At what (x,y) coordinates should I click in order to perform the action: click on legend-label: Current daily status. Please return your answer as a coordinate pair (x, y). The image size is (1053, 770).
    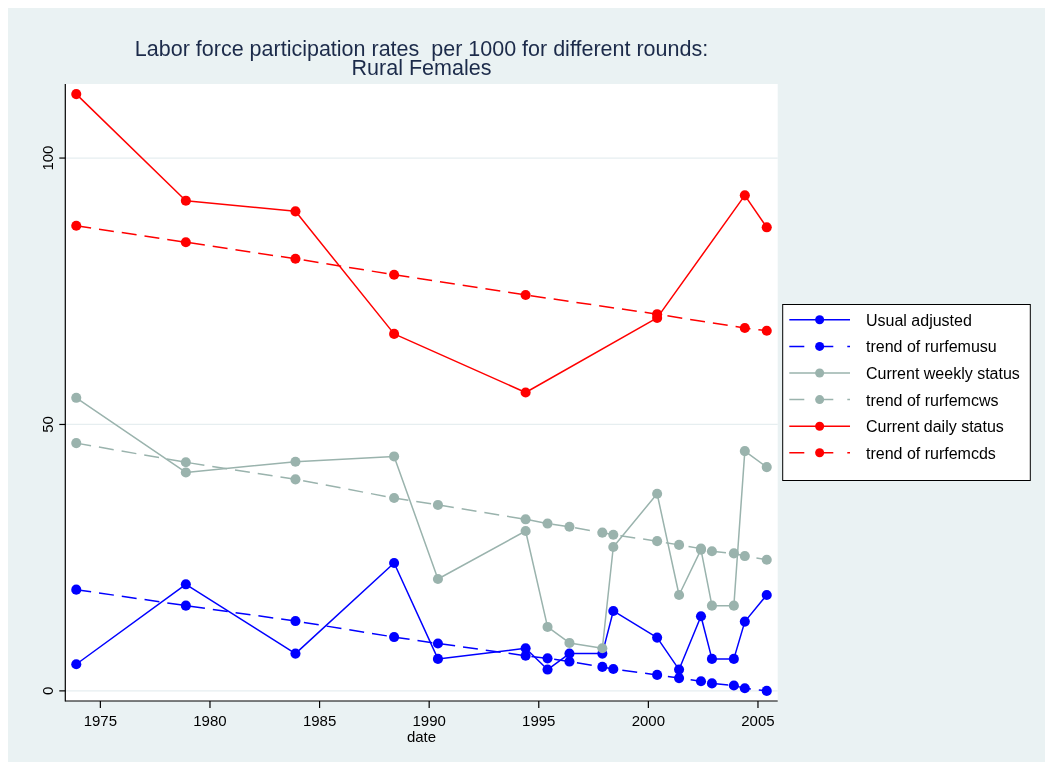
    Looking at the image, I should click on (935, 426).